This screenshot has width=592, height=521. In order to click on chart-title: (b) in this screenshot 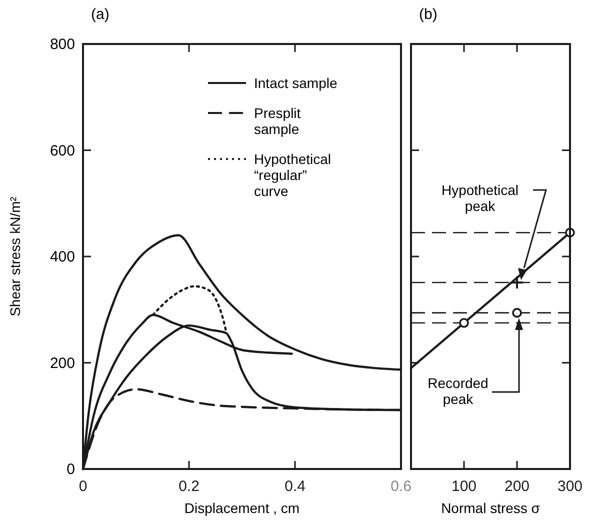, I will do `click(428, 14)`.